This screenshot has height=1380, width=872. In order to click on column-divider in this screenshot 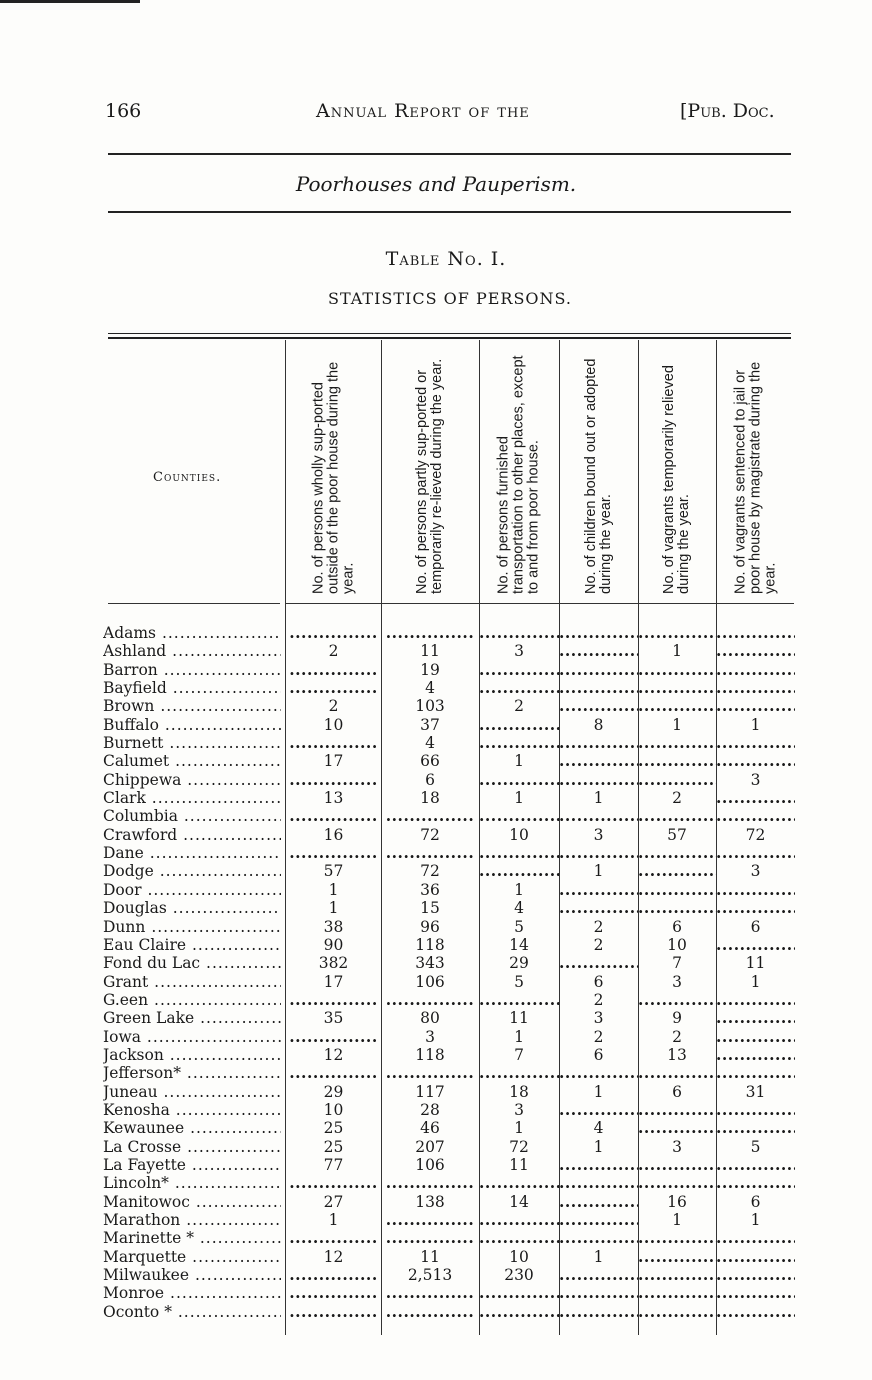, I will do `click(479, 837)`.